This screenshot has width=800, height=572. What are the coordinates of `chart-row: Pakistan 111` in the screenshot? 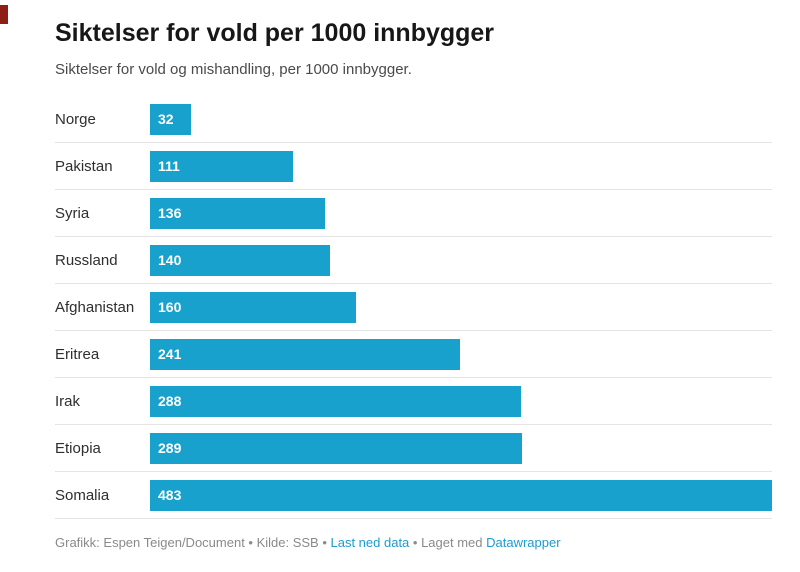 It's located at (413, 166).